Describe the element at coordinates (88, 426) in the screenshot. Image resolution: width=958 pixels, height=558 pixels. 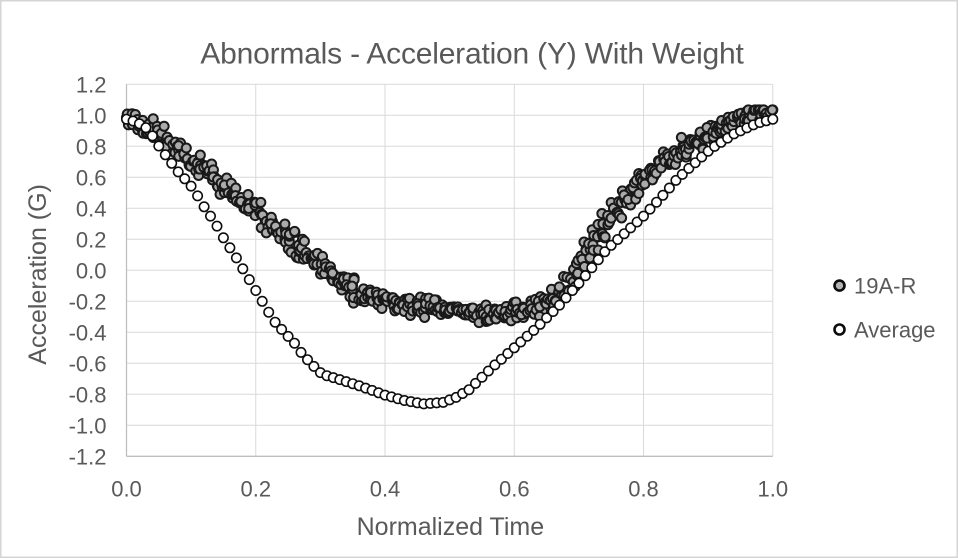
I see `svg-text: -1.0` at that location.